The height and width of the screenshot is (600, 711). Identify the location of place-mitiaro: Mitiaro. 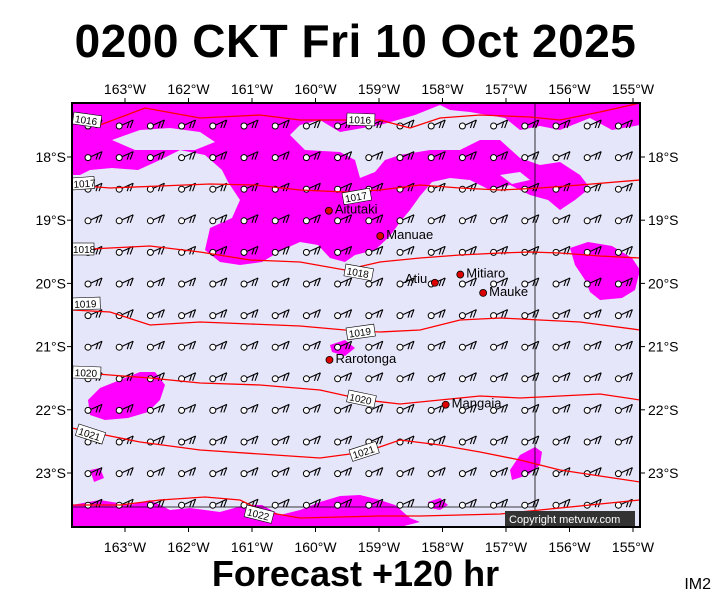
(480, 273).